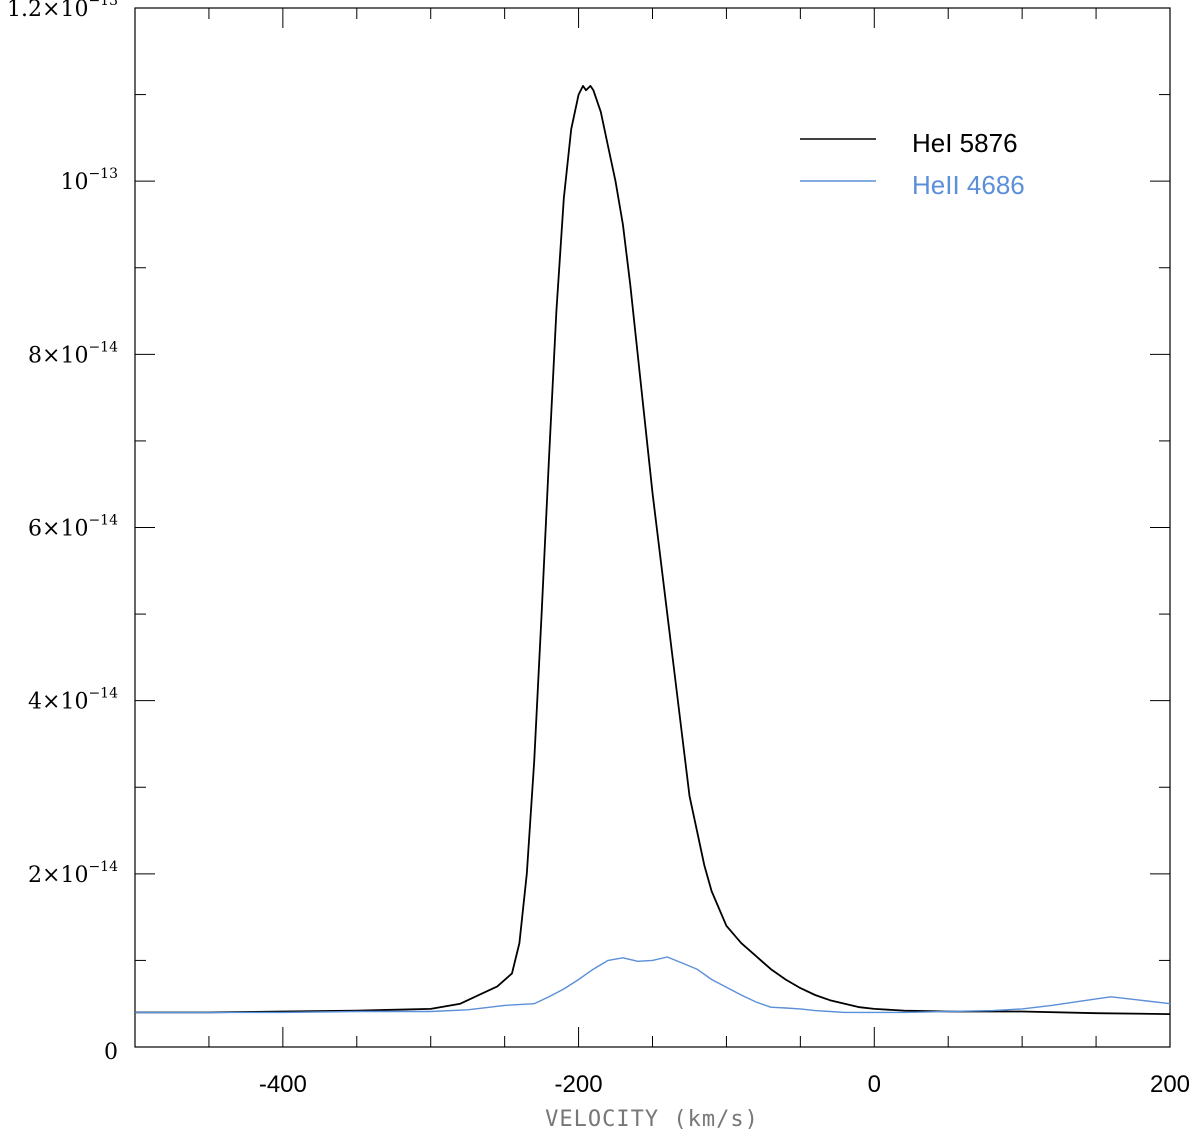 Image resolution: width=1200 pixels, height=1133 pixels. I want to click on x-tick-label: 0, so click(874, 1084).